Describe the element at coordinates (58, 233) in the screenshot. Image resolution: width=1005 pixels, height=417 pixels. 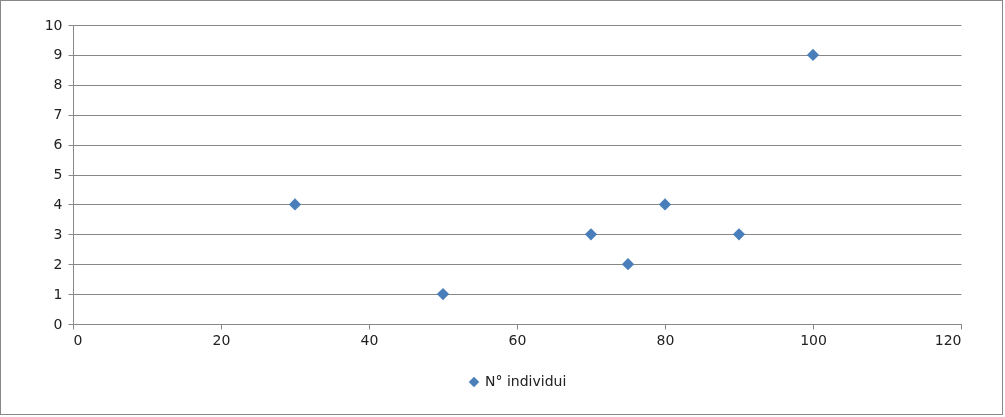
I see `y-tick-label: 3` at that location.